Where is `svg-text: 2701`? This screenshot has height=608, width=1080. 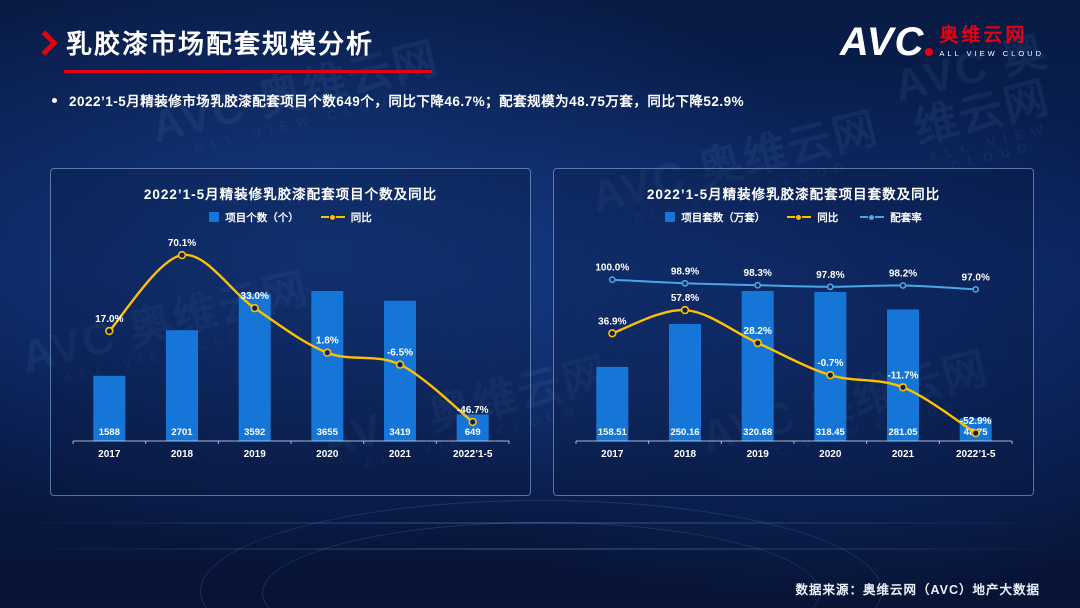 svg-text: 2701 is located at coordinates (182, 432).